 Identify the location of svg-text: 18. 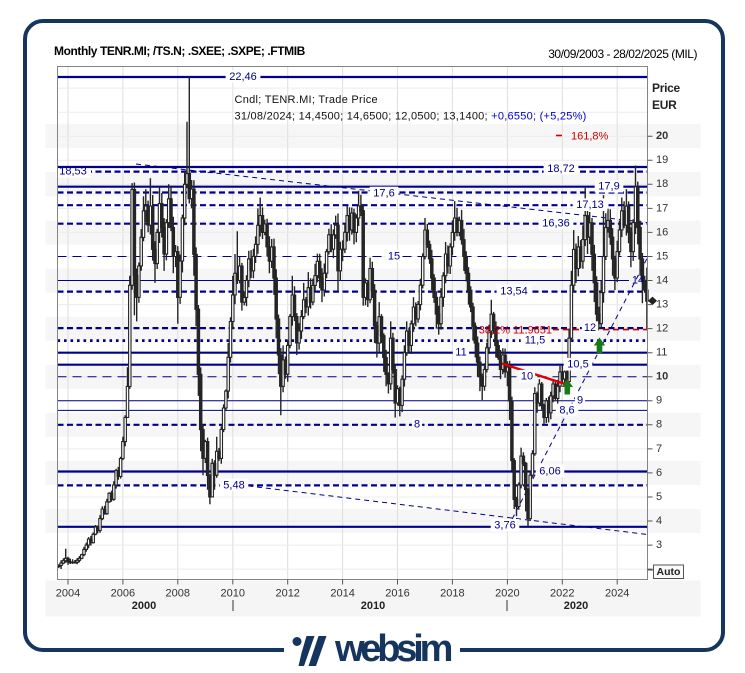
(662, 184).